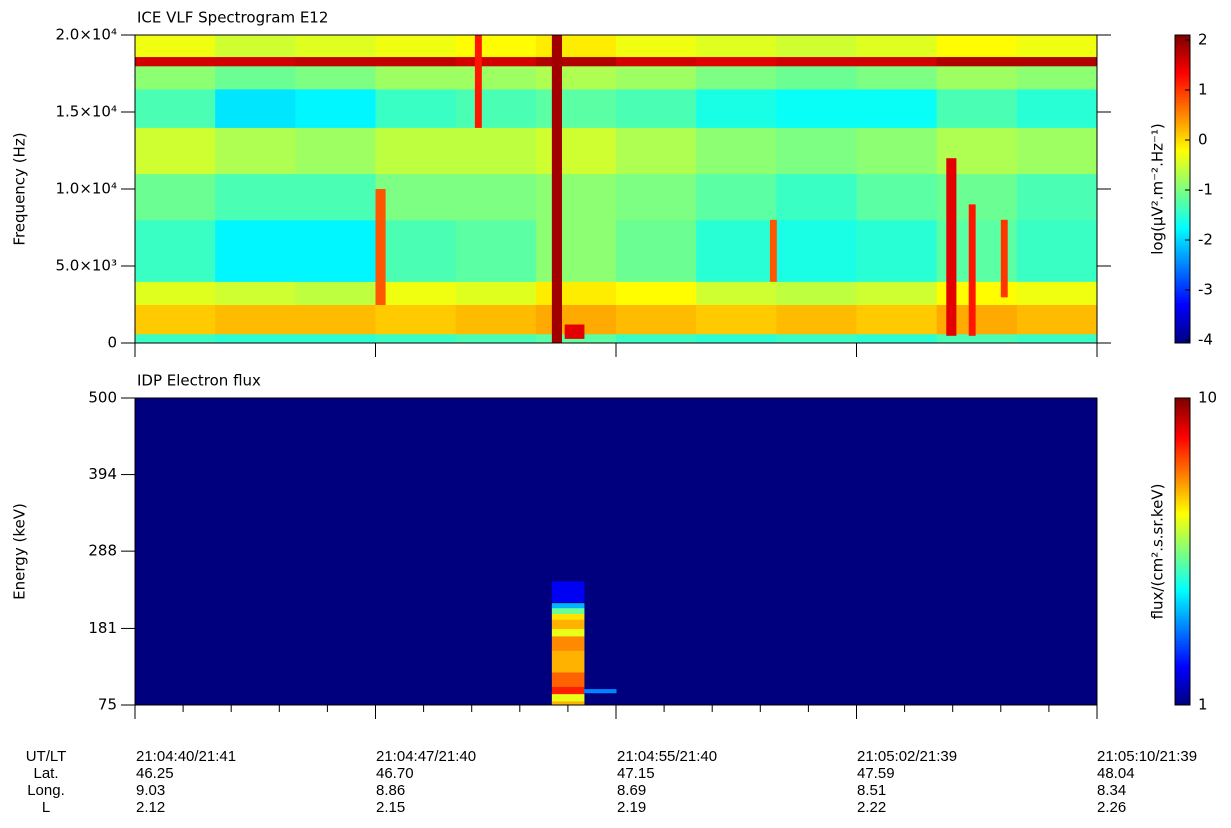 This screenshot has width=1231, height=828. Describe the element at coordinates (1203, 90) in the screenshot. I see `colorbar-tick-label: 1` at that location.